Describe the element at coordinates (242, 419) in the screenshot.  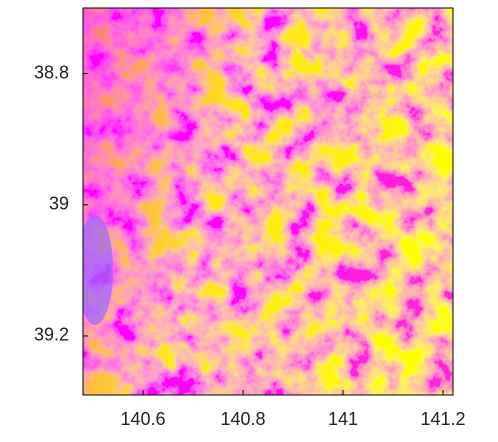
I see `x-tick-label: 140.8` at that location.